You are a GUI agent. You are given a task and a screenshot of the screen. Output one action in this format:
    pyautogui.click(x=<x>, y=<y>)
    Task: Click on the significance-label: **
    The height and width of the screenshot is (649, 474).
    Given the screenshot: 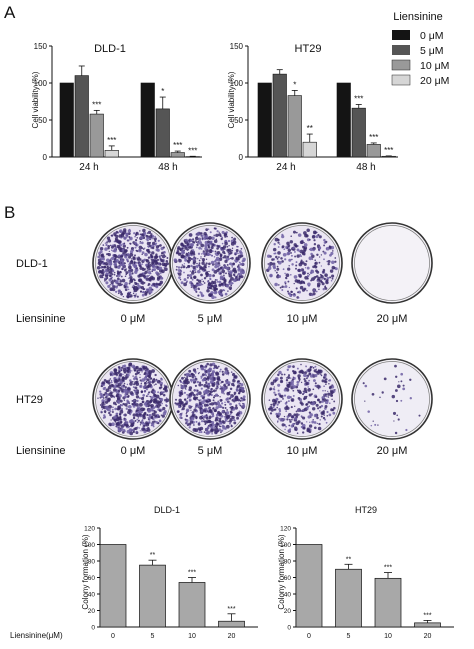 What is the action you would take?
    pyautogui.click(x=349, y=559)
    